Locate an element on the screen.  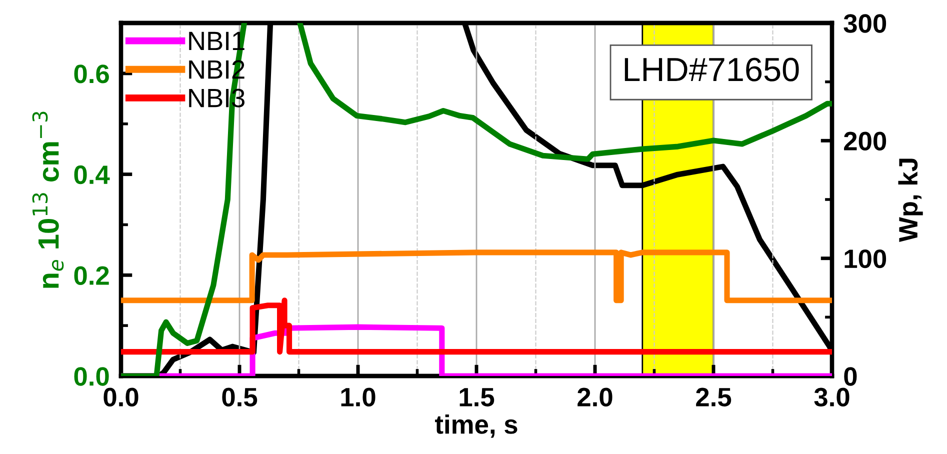
x-tick-label: 0.5 is located at coordinates (240, 397).